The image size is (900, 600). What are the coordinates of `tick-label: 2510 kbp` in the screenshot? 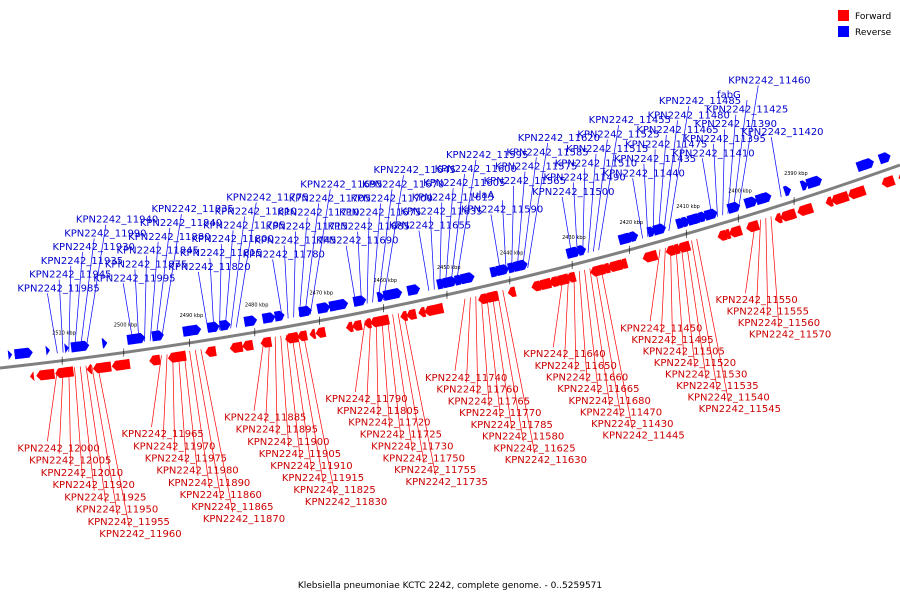 It's located at (64, 334).